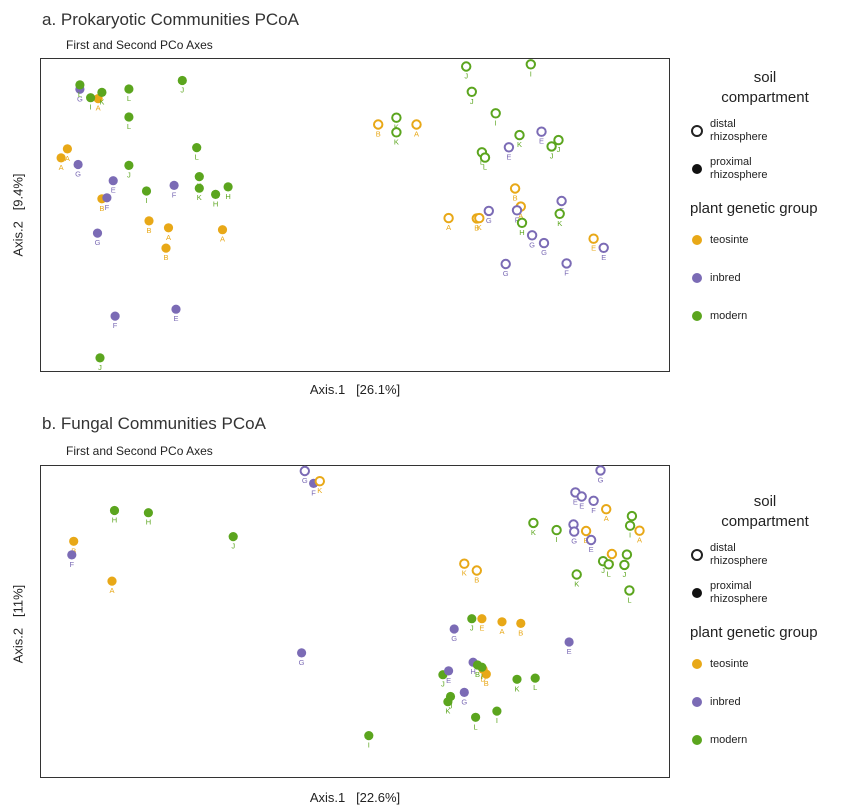 This screenshot has width=845, height=809. I want to click on data-point-inbred-distal-E: E, so click(591, 544).